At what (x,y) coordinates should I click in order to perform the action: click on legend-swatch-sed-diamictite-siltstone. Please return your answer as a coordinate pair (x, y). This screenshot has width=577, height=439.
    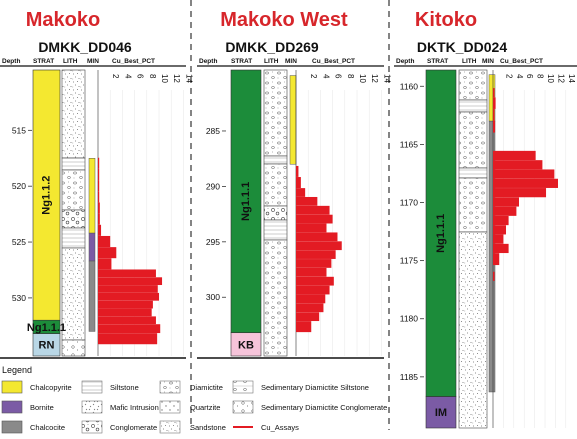
    Looking at the image, I should click on (243, 387).